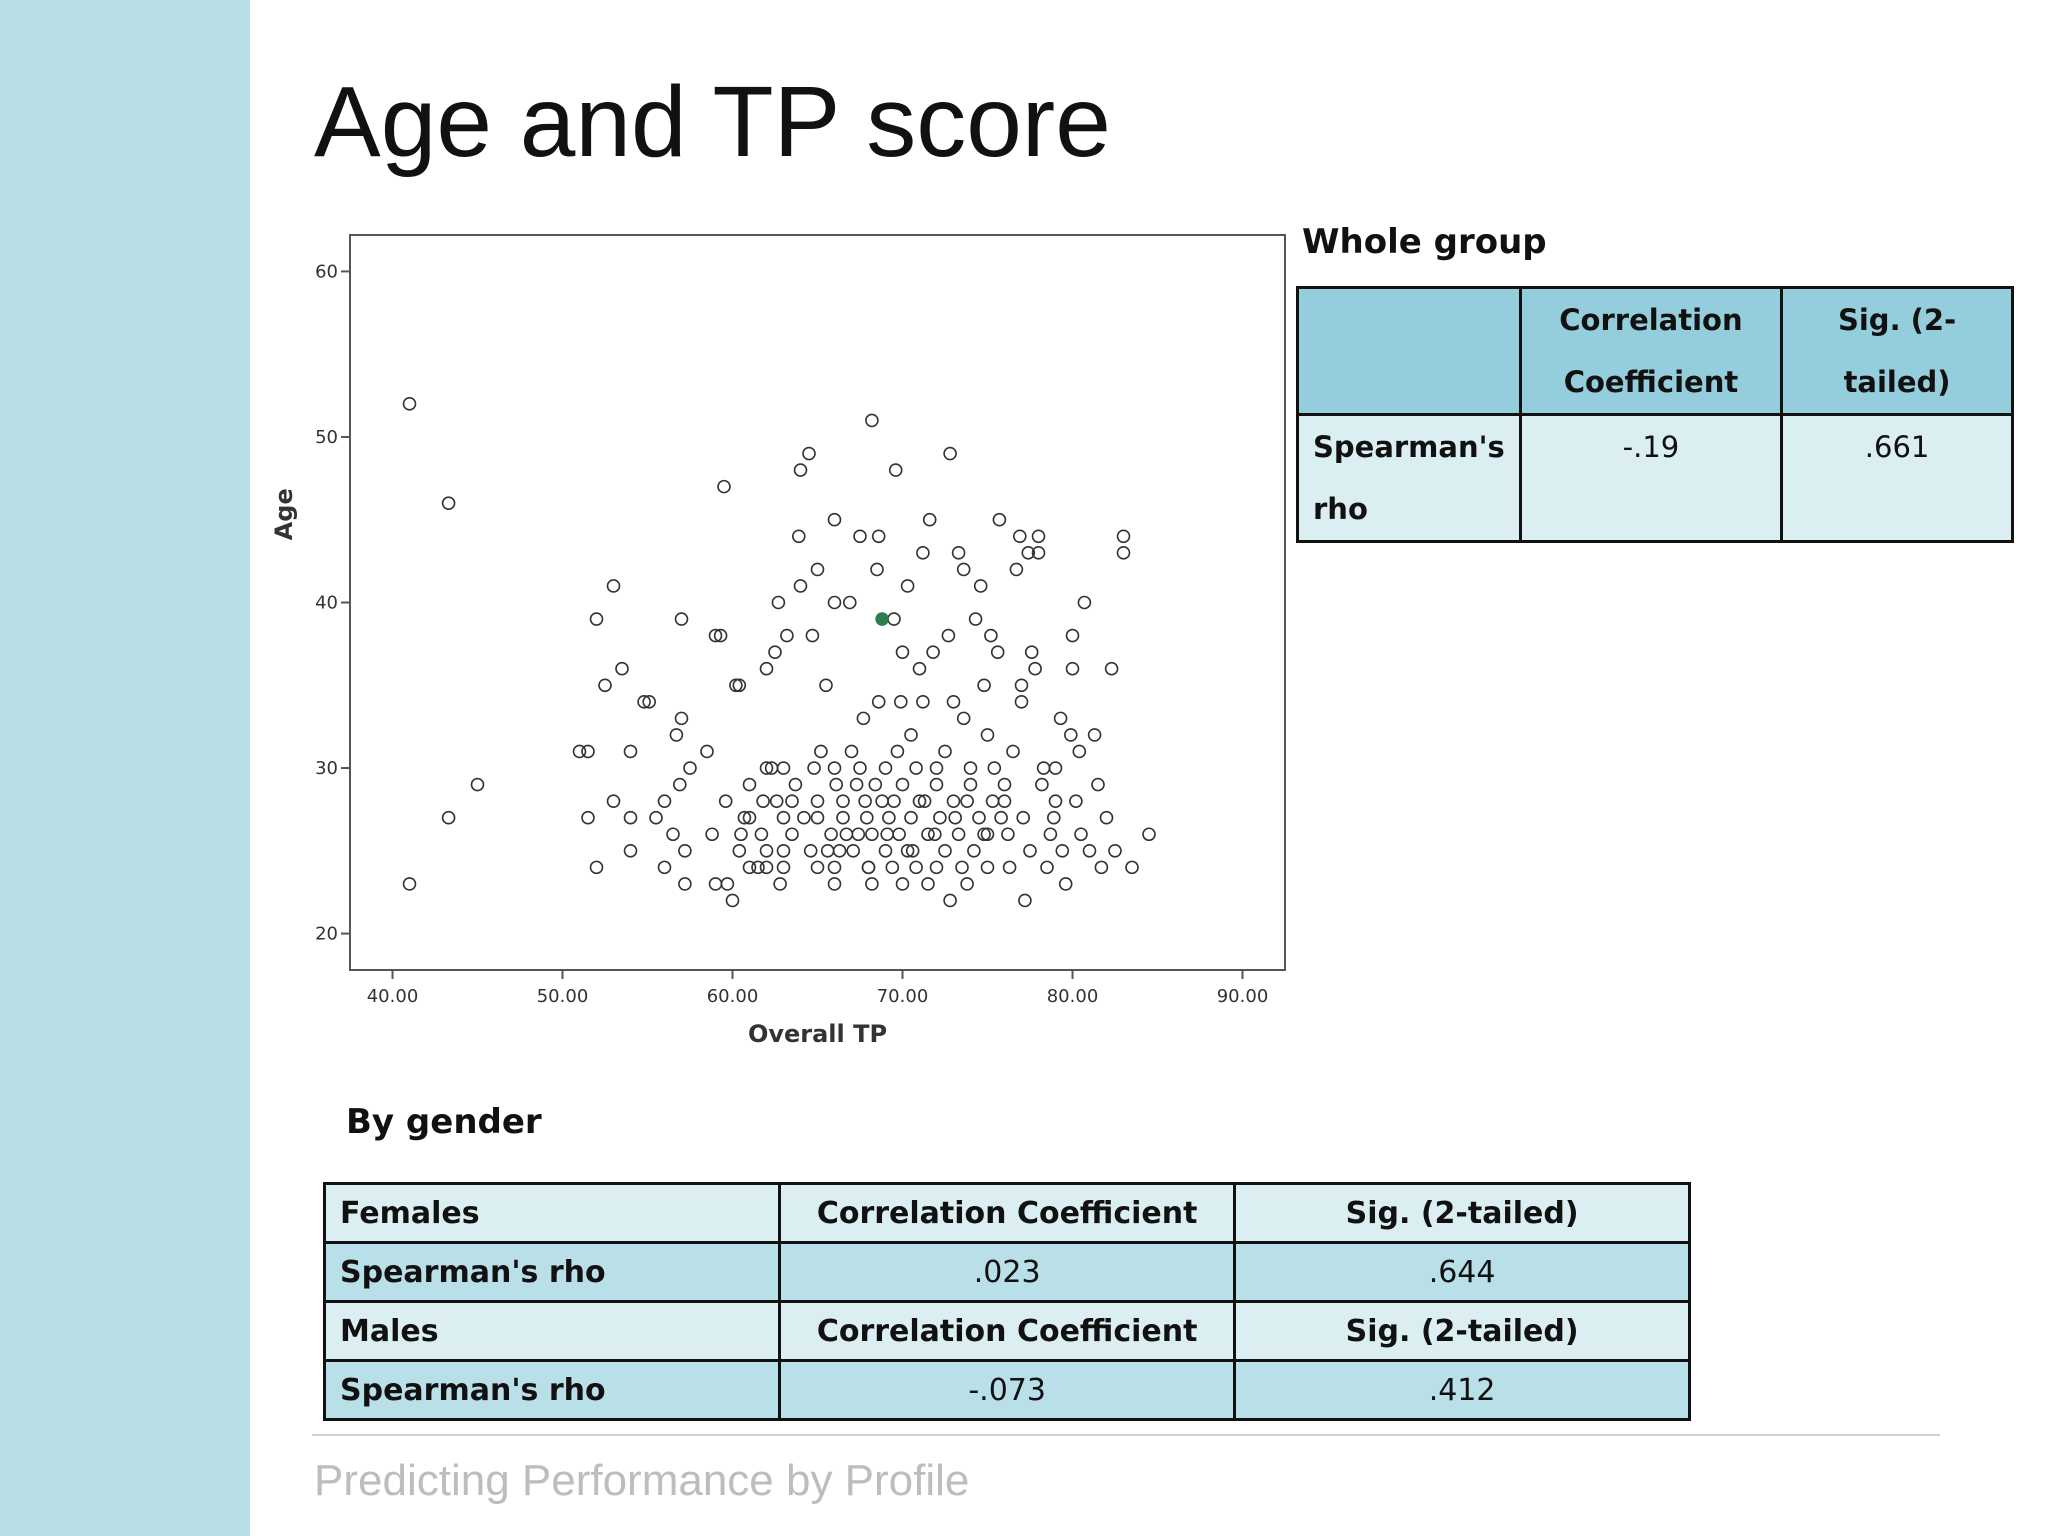 This screenshot has height=1536, width=2048. Describe the element at coordinates (1897, 351) in the screenshot. I see `header-cell-sig: Sig. (2-tailed)` at that location.